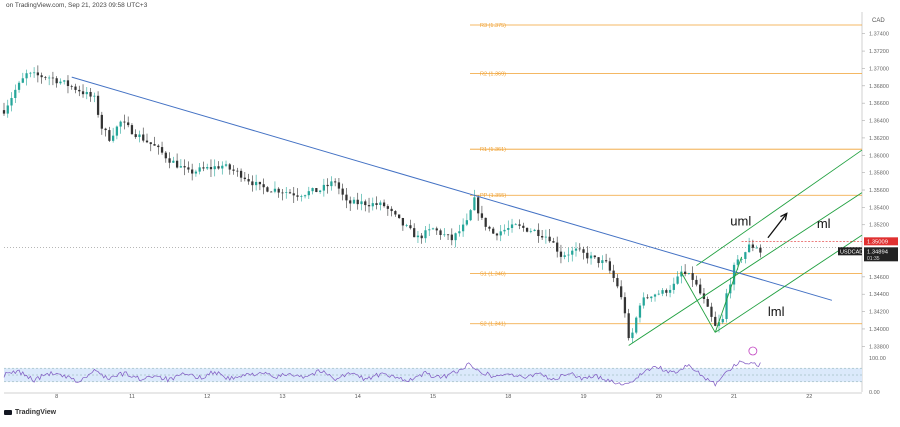 Image resolution: width=900 pixels, height=427 pixels. I want to click on pivot-label-s2: S2 (1.341), so click(493, 325).